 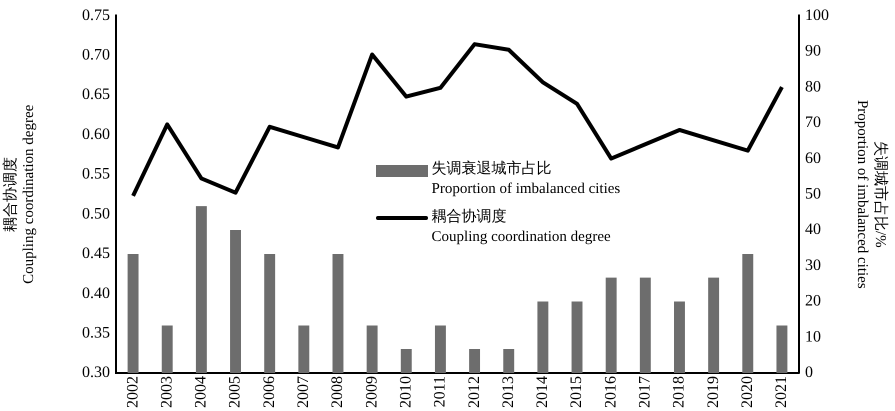 I want to click on y-axis-title: 耦合协调度 Coupling coordination degree, so click(x=19, y=194).